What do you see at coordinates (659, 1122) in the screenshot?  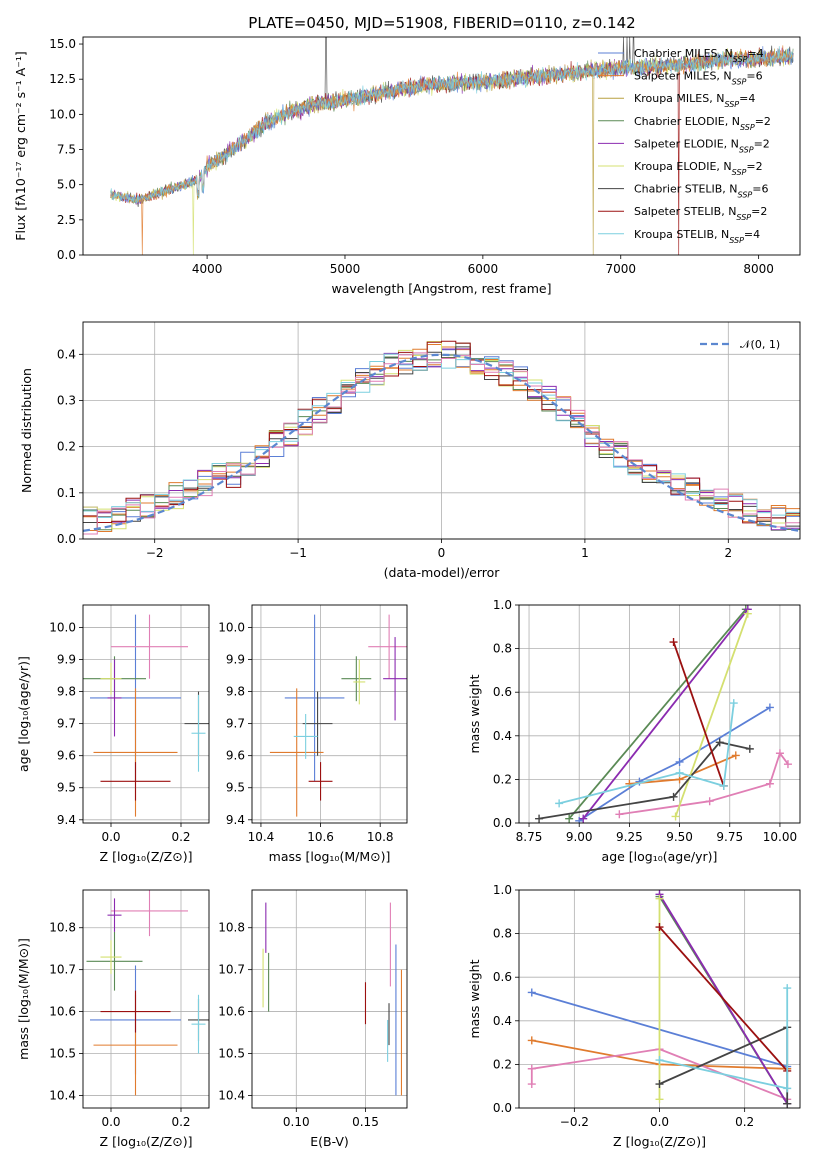 I see `x-tick-label: 0.0` at bounding box center [659, 1122].